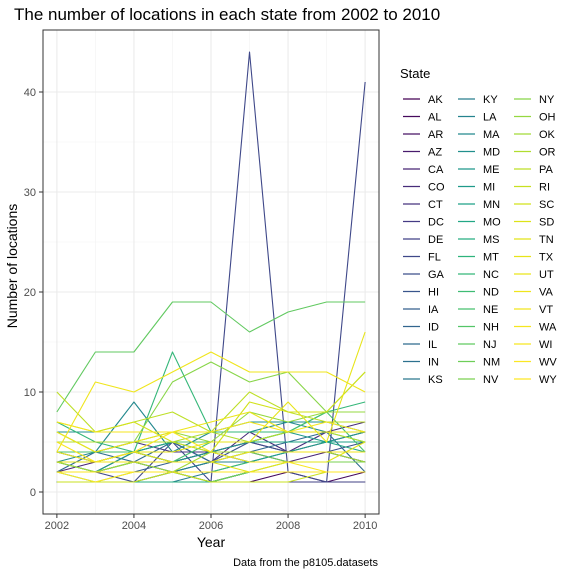 This screenshot has width=576, height=576. Describe the element at coordinates (491, 205) in the screenshot. I see `legend-label-mn: MN` at that location.